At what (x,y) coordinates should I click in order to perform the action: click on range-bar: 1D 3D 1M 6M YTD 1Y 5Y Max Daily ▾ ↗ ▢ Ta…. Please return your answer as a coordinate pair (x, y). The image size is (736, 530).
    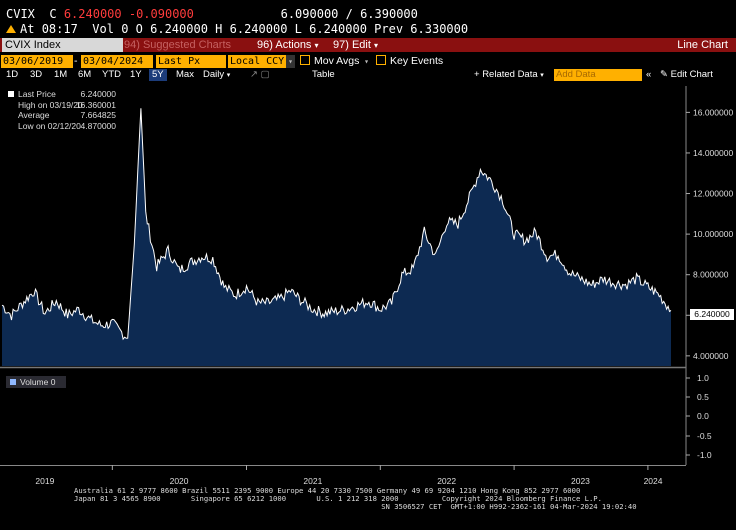
    Looking at the image, I should click on (368, 75).